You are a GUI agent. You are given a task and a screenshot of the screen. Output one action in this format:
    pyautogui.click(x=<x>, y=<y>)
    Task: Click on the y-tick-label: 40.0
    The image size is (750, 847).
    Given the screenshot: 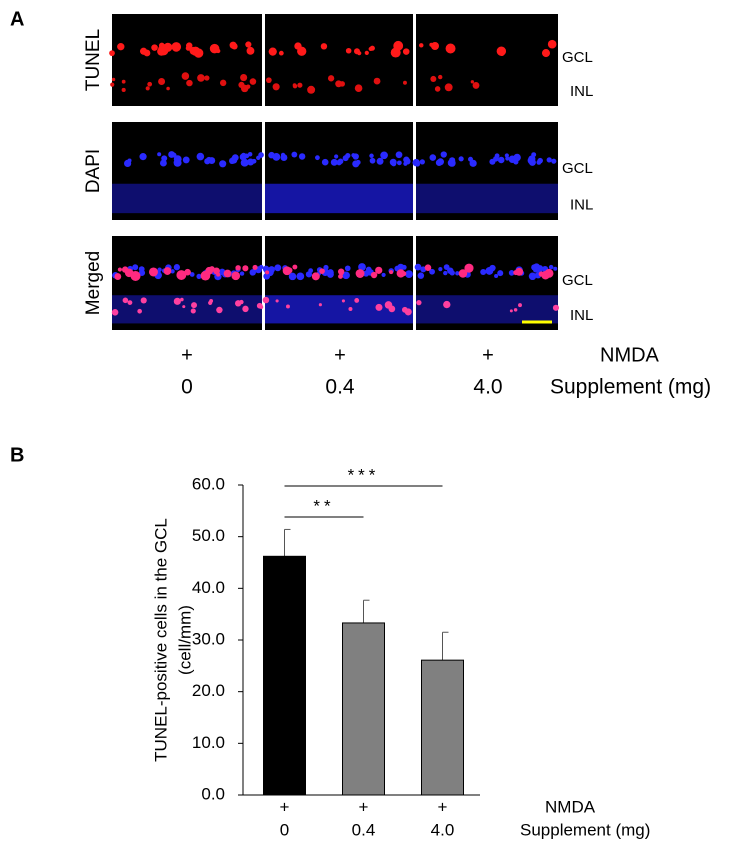 What is the action you would take?
    pyautogui.click(x=208, y=587)
    